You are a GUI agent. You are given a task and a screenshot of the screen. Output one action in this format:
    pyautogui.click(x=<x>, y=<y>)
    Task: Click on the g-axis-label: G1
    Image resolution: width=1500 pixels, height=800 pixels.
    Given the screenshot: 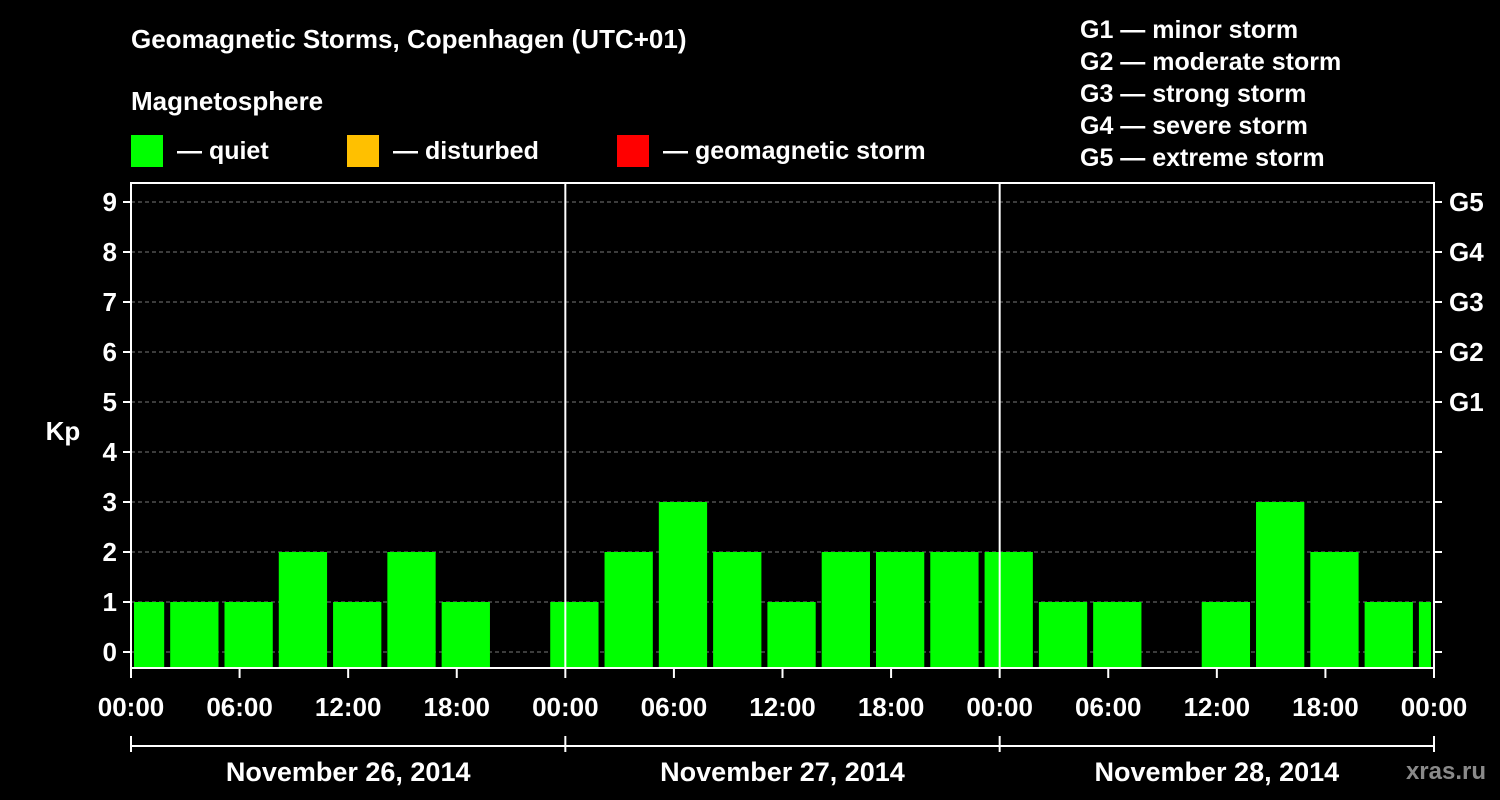 What is the action you would take?
    pyautogui.click(x=1466, y=402)
    